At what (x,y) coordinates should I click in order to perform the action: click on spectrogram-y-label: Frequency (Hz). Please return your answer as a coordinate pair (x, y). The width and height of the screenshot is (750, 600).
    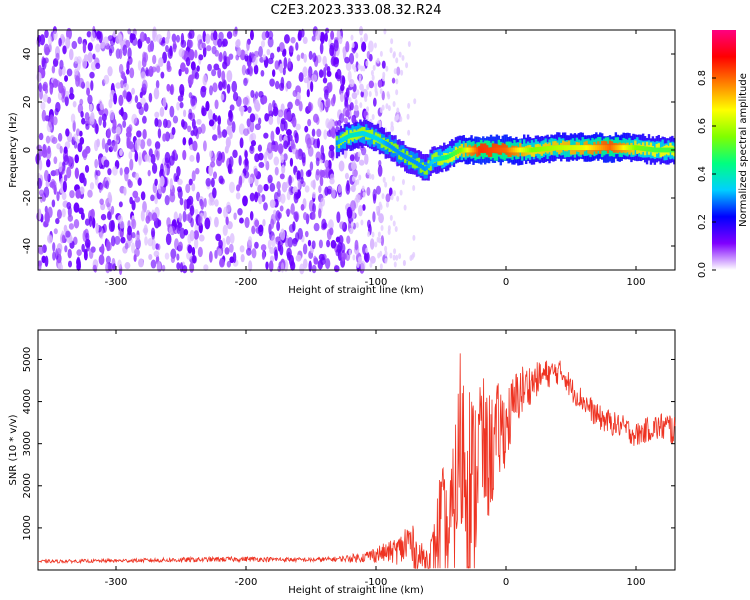
    Looking at the image, I should click on (13, 150).